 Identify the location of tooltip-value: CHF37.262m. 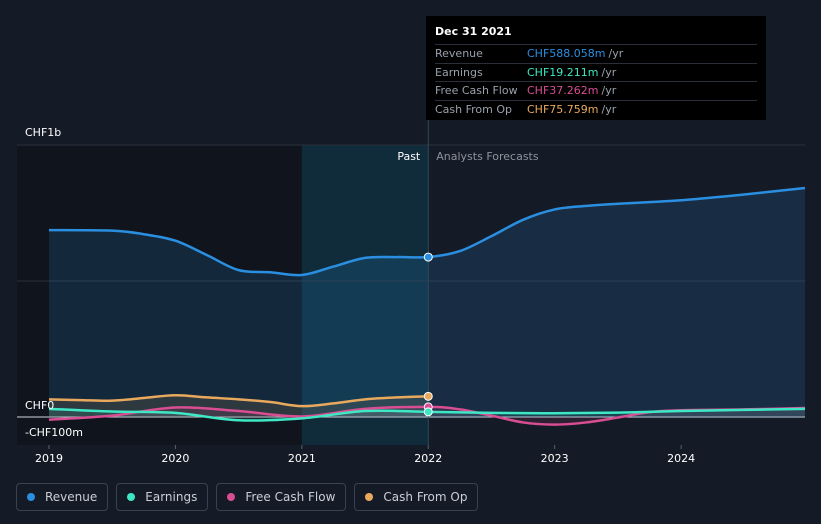
(563, 91).